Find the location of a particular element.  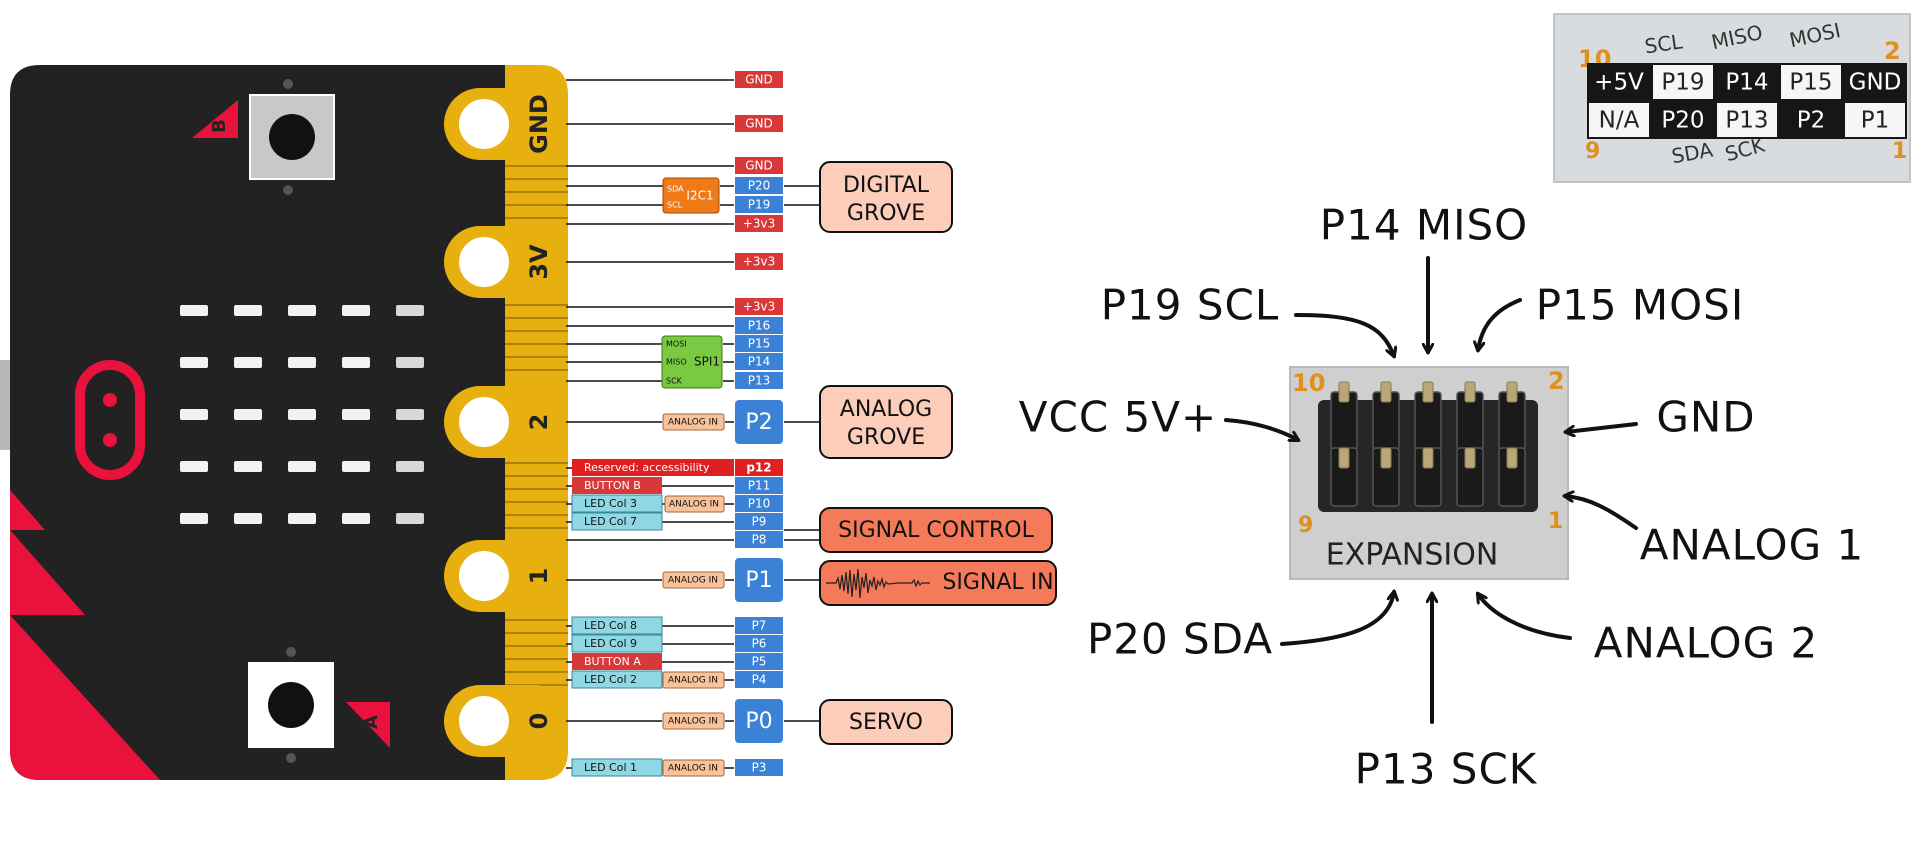

pin-p9: P9 is located at coordinates (759, 522).